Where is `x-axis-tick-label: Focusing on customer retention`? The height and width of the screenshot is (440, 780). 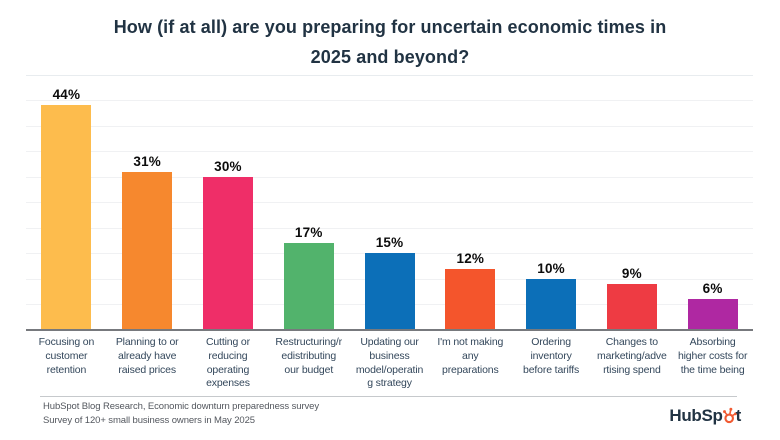
x-axis-tick-label: Focusing on customer retention is located at coordinates (66, 356).